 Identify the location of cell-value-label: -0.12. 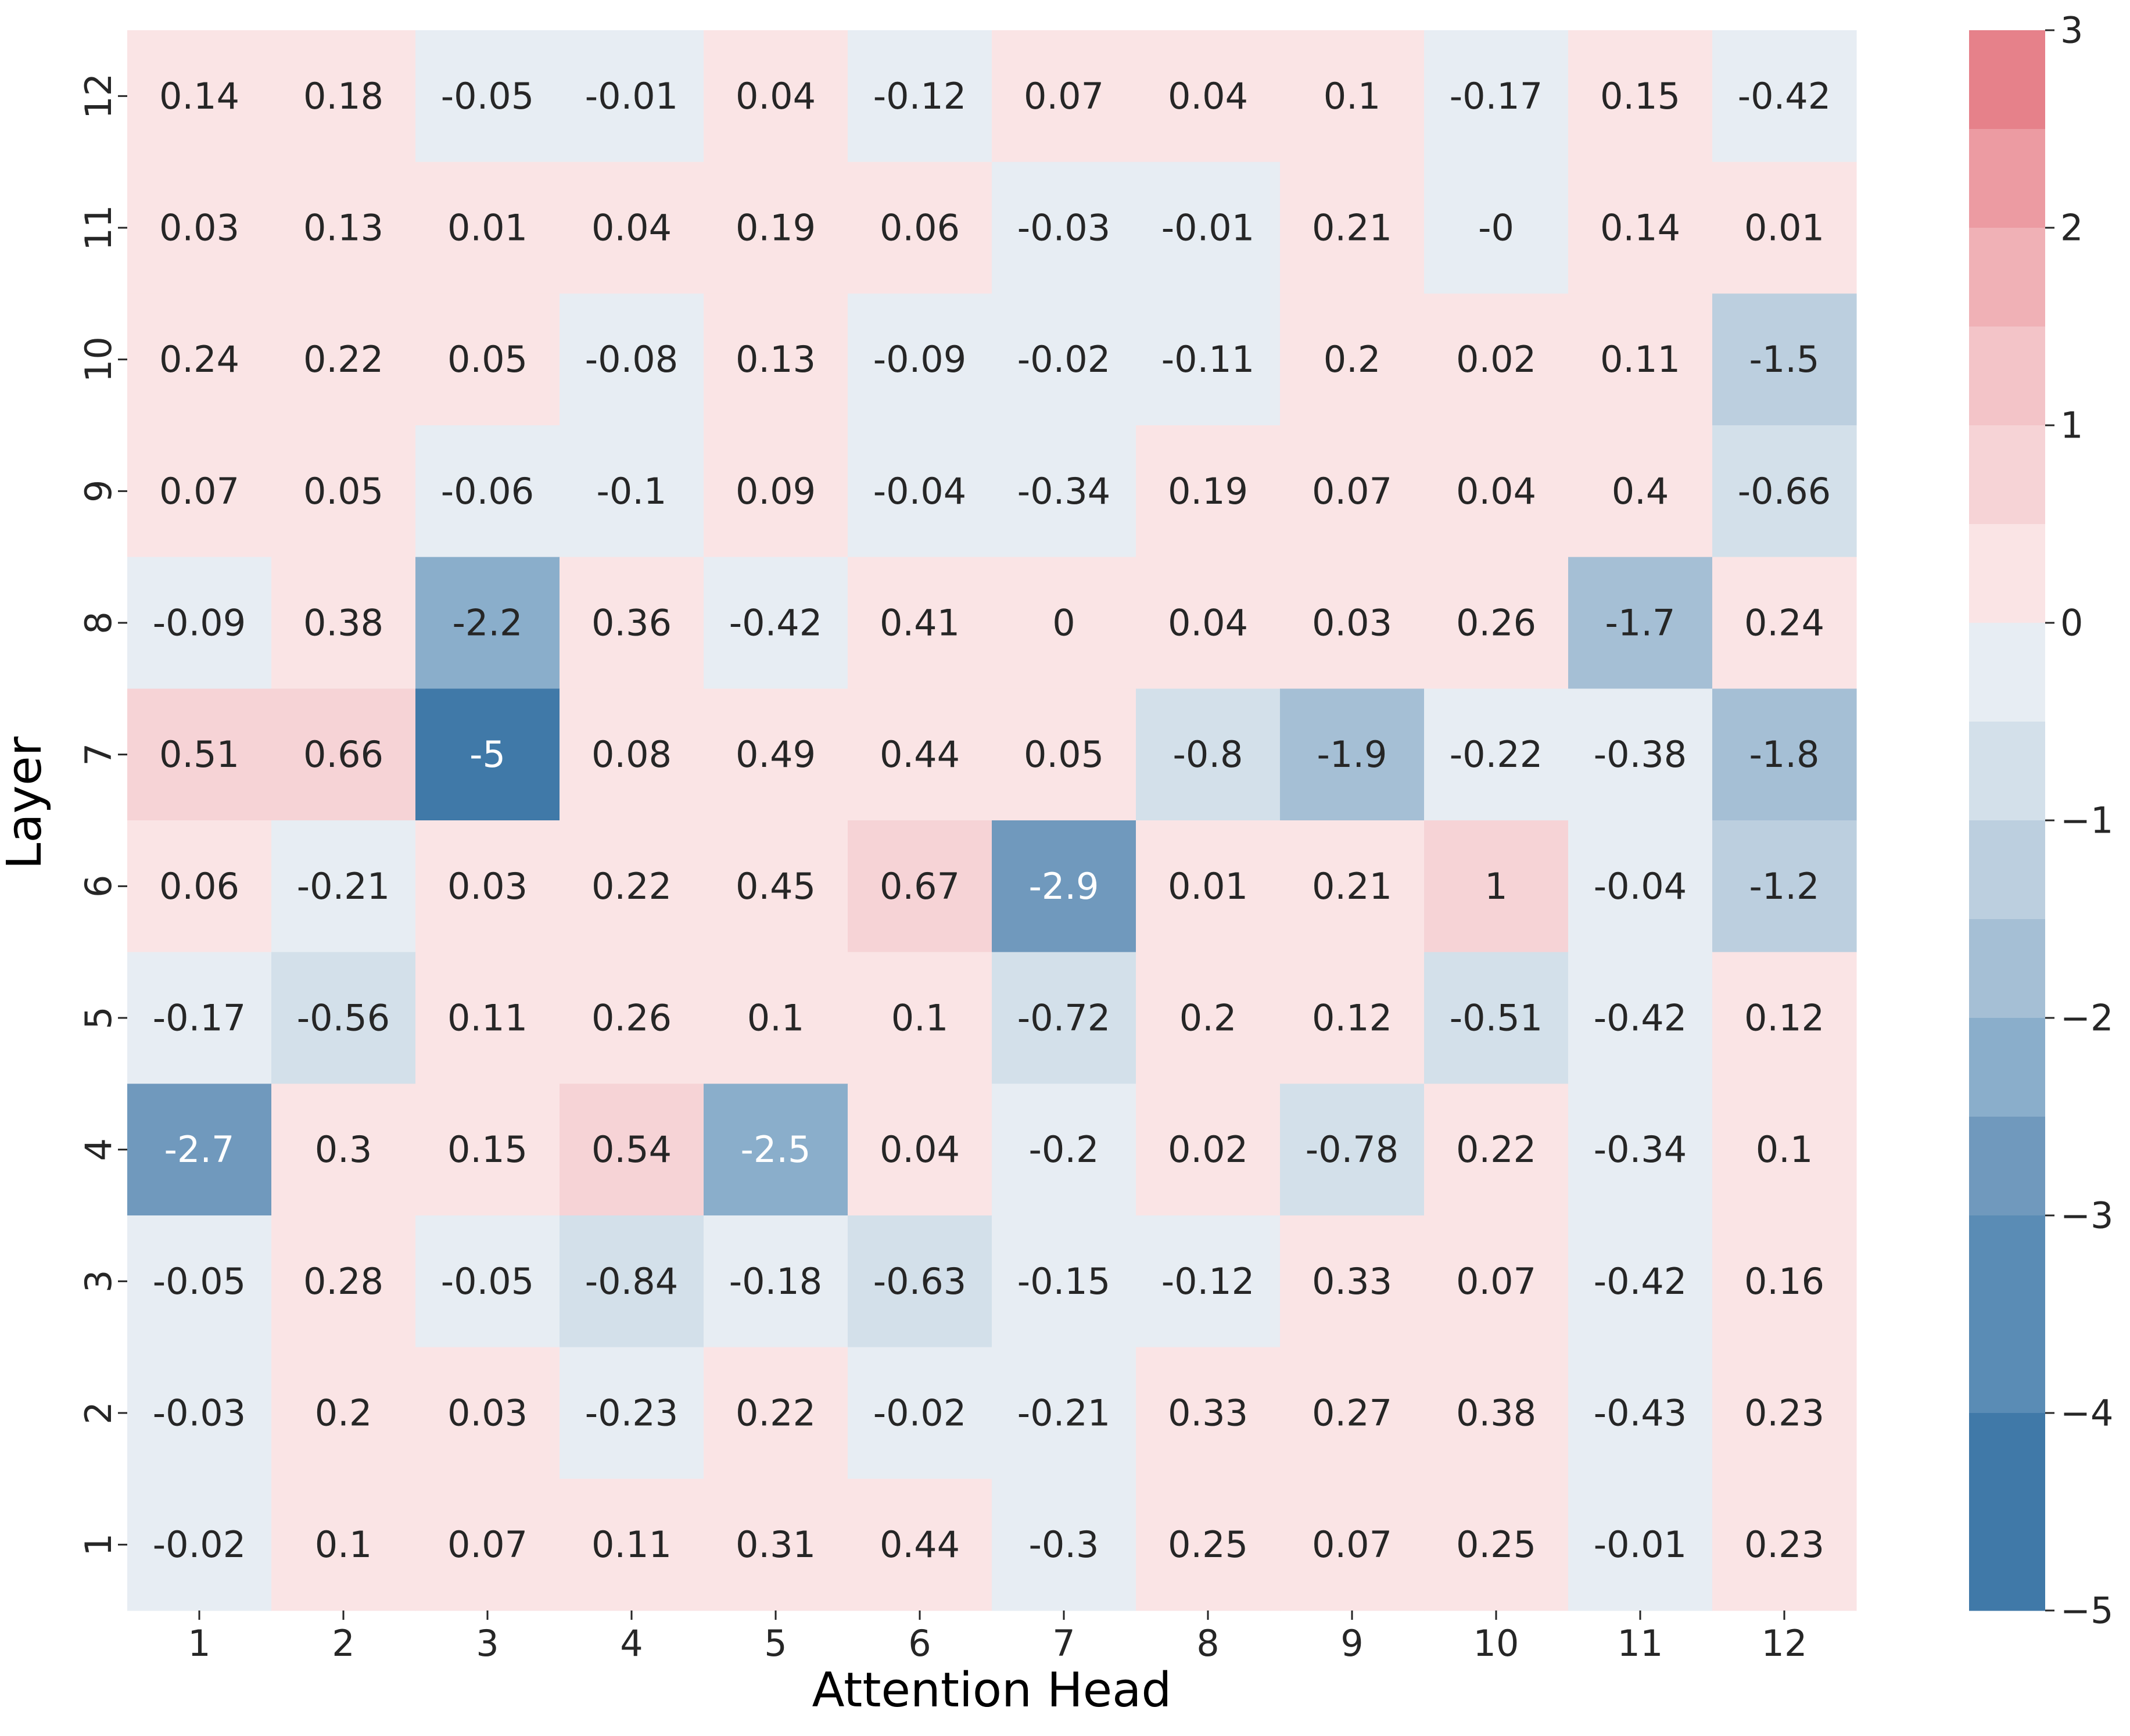
(1207, 1281).